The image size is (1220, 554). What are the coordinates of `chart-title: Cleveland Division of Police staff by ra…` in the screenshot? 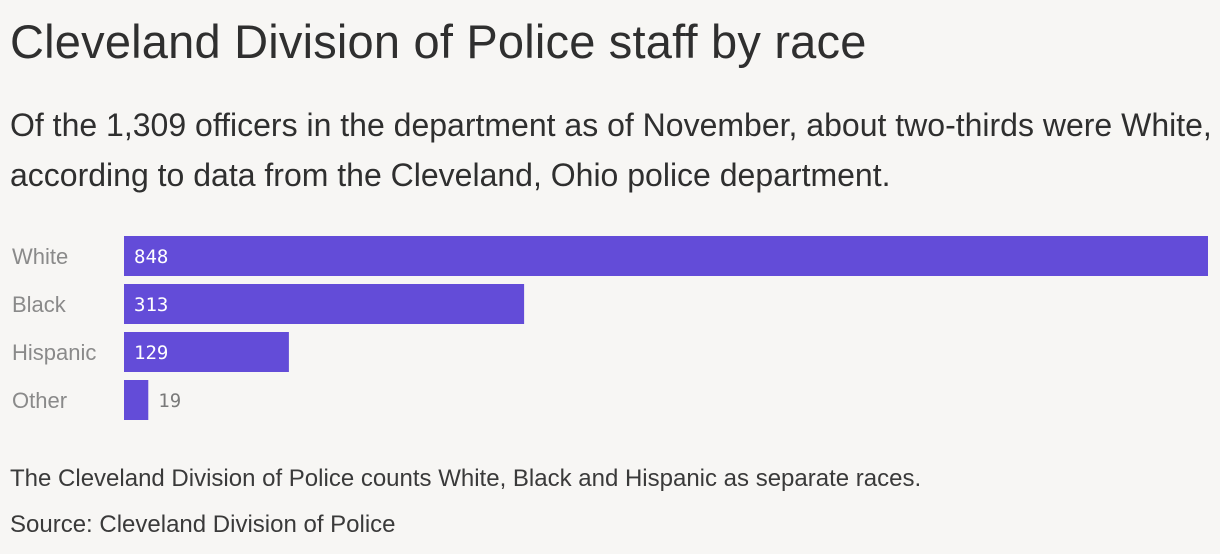 It's located at (438, 41).